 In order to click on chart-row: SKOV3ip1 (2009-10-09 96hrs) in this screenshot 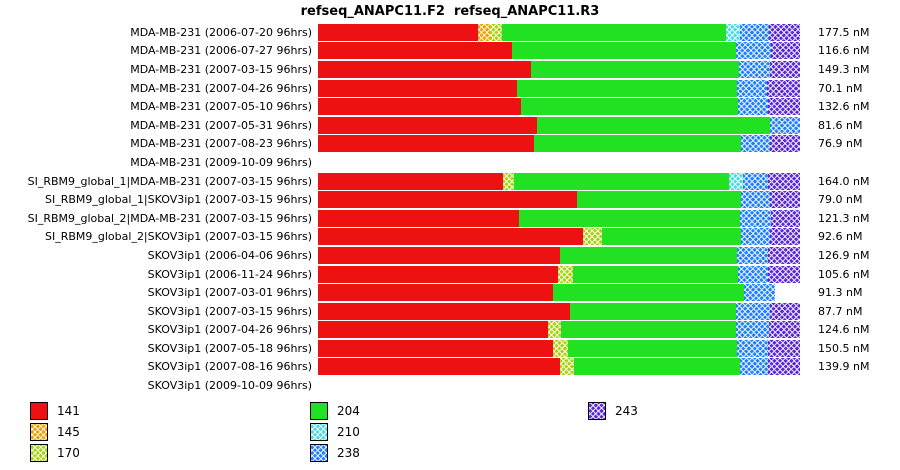, I will do `click(450, 385)`.